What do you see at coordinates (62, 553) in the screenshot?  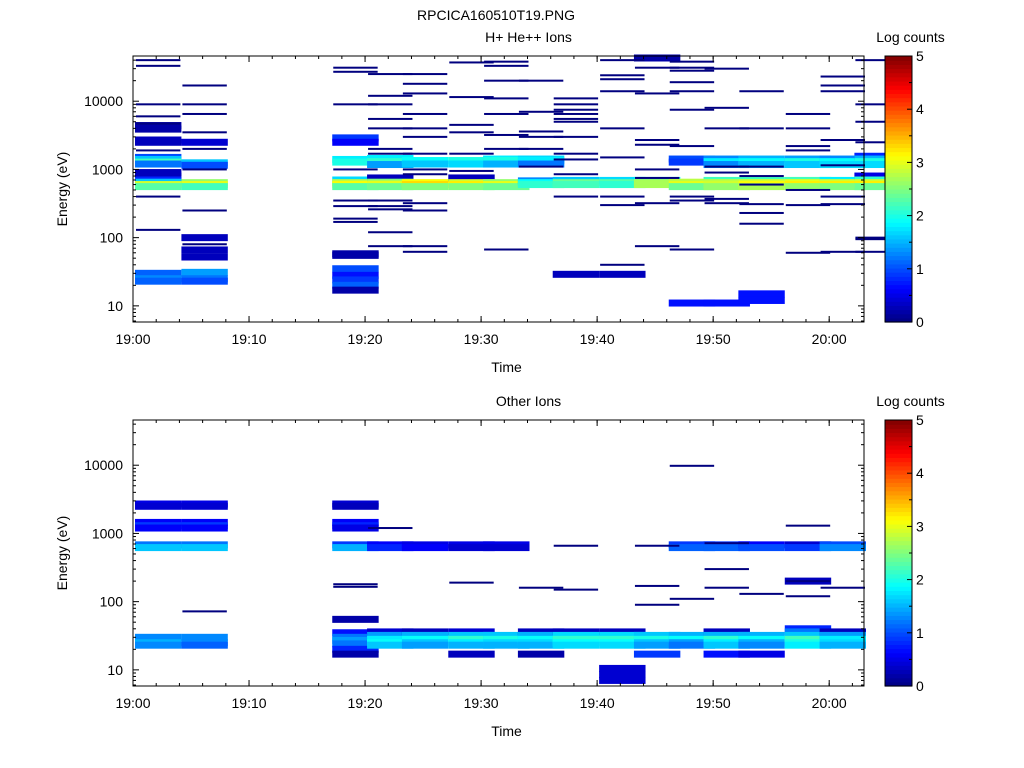 I see `y-axis-label: Energy (eV)` at bounding box center [62, 553].